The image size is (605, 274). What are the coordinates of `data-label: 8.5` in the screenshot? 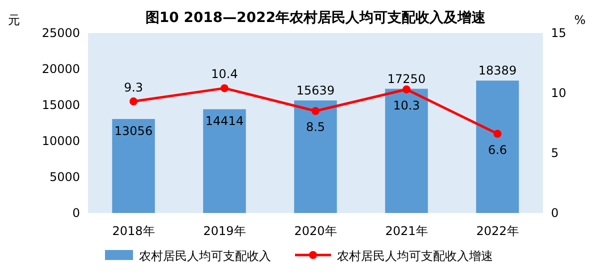 It's located at (316, 127).